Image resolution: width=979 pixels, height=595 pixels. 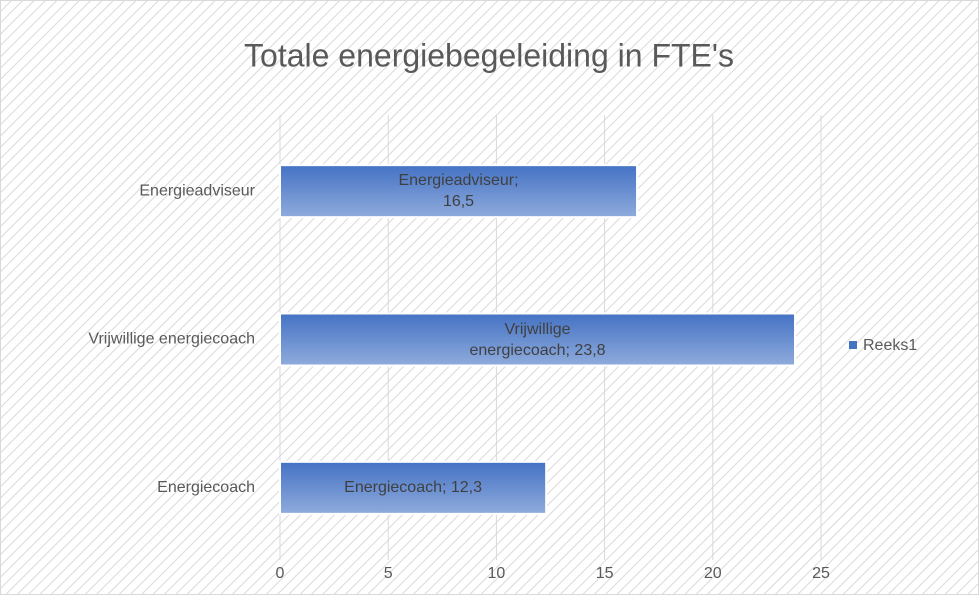 What do you see at coordinates (605, 573) in the screenshot?
I see `x-tick-label: 15` at bounding box center [605, 573].